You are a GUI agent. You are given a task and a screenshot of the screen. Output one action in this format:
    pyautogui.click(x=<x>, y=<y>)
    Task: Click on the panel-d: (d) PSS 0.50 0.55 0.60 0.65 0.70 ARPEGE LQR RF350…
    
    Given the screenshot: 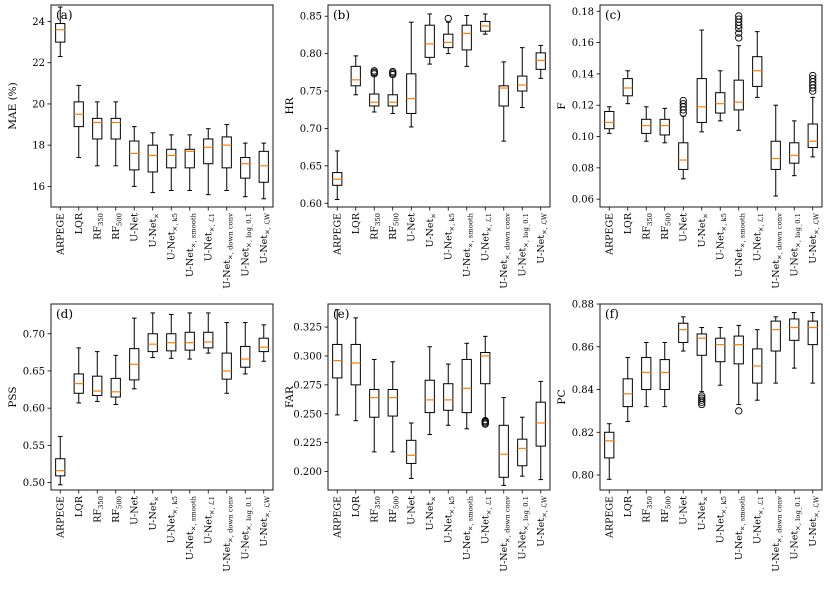 What is the action you would take?
    pyautogui.click(x=140, y=437)
    